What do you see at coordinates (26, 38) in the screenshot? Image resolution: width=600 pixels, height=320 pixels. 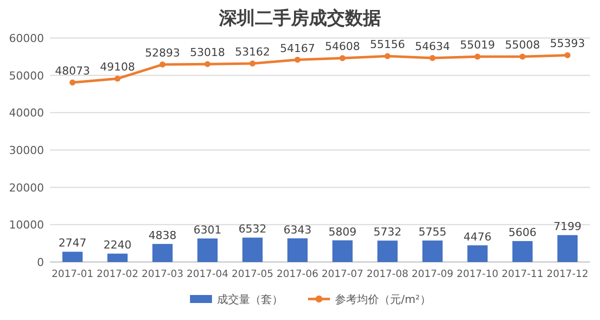 I see `y-tick-label: 60000` at bounding box center [26, 38].